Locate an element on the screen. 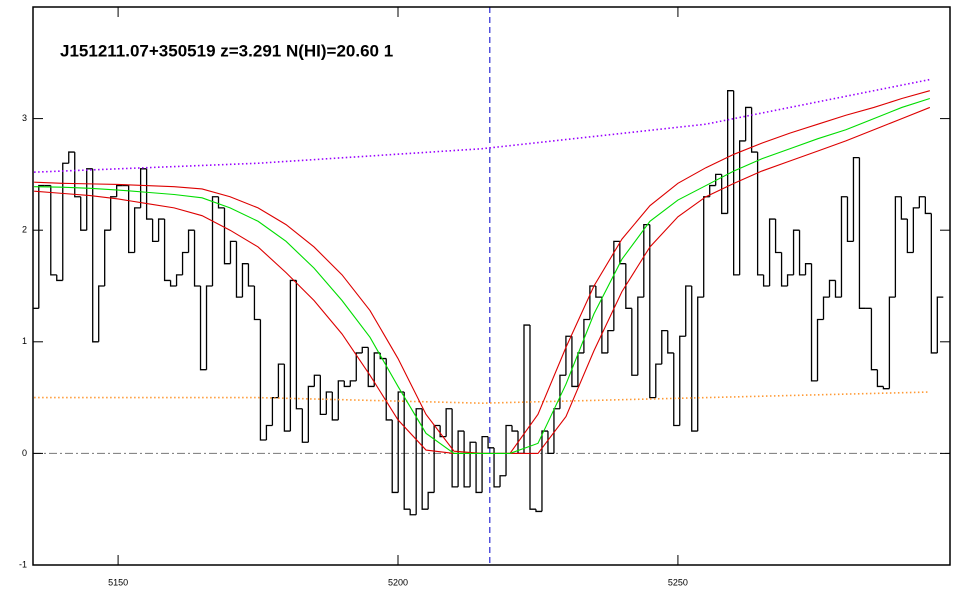 The width and height of the screenshot is (960, 600). y-tick-label: -1 is located at coordinates (23, 564).